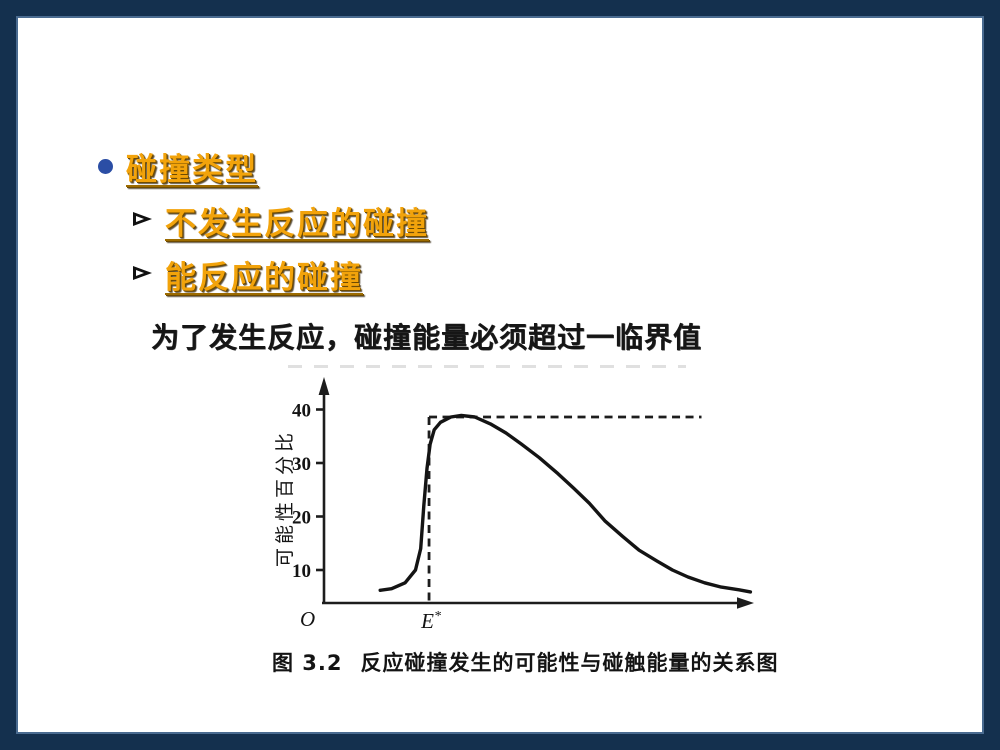 The height and width of the screenshot is (750, 1000). I want to click on sub-bullet-label: 不发生反应的碰撞, so click(297, 224).